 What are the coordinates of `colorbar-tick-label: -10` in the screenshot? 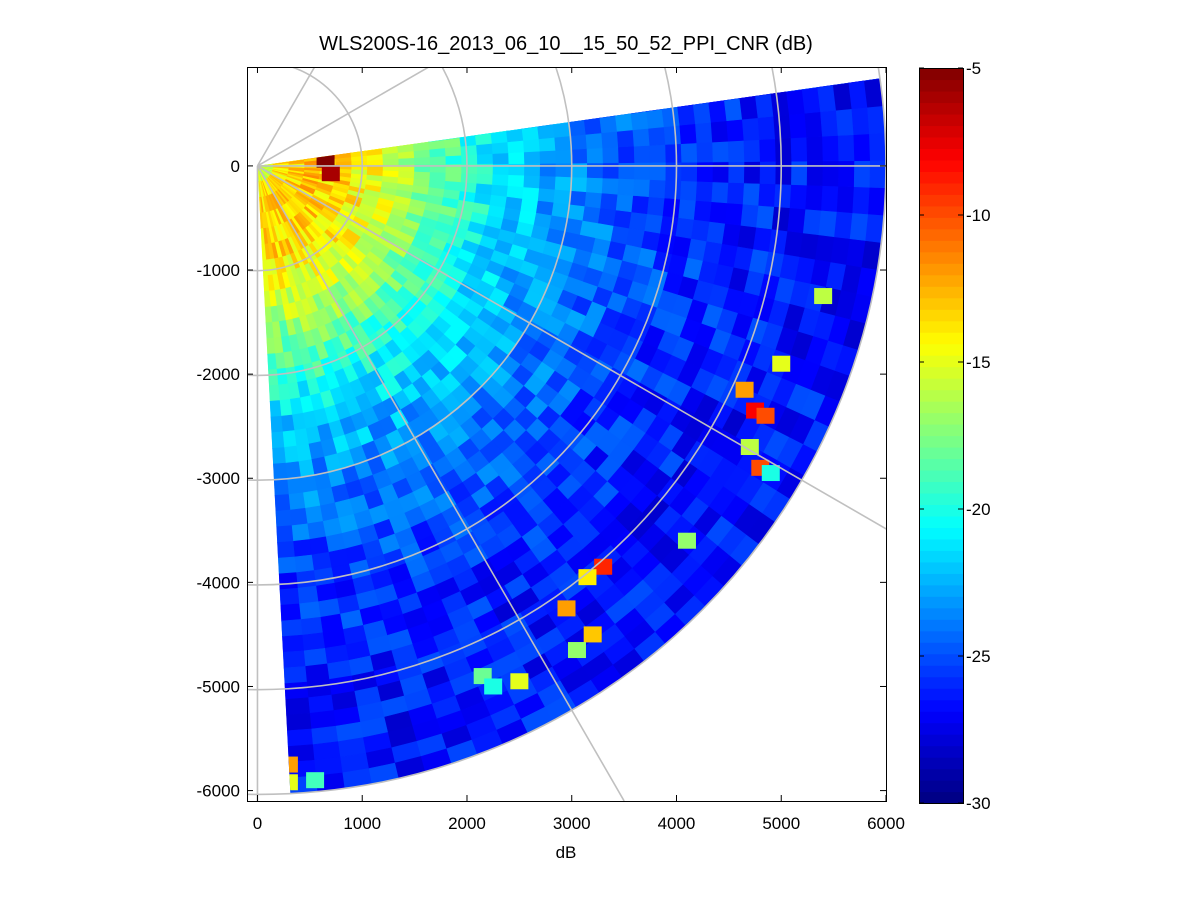 It's located at (978, 215).